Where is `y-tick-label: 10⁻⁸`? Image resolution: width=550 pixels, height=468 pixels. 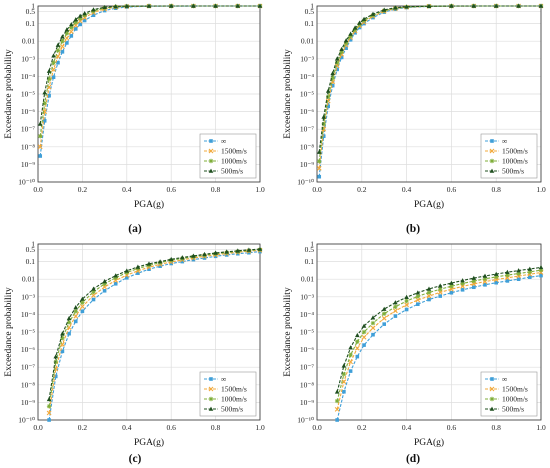 y-tick-label: 10⁻⁸ is located at coordinates (28, 146).